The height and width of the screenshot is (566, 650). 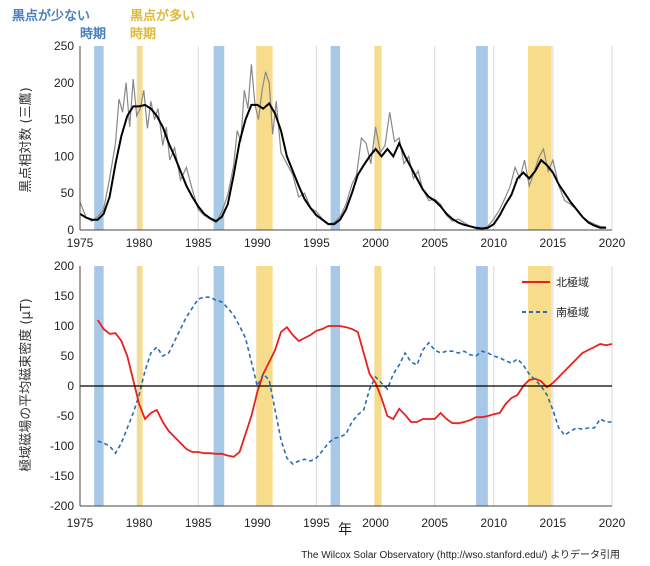 I want to click on key-low-line2: 時期, so click(x=93, y=34).